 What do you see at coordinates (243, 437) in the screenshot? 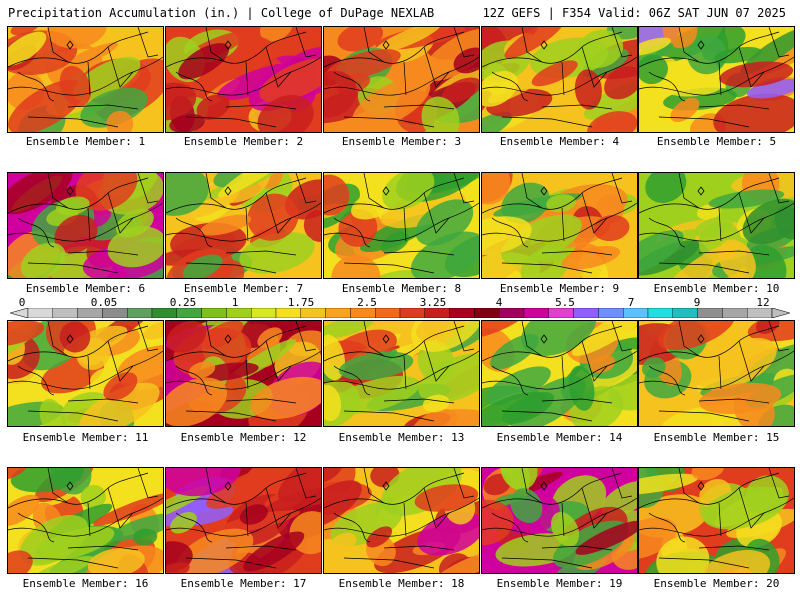
I see `ensemble-member-label: Ensemble Member: 12` at bounding box center [243, 437].